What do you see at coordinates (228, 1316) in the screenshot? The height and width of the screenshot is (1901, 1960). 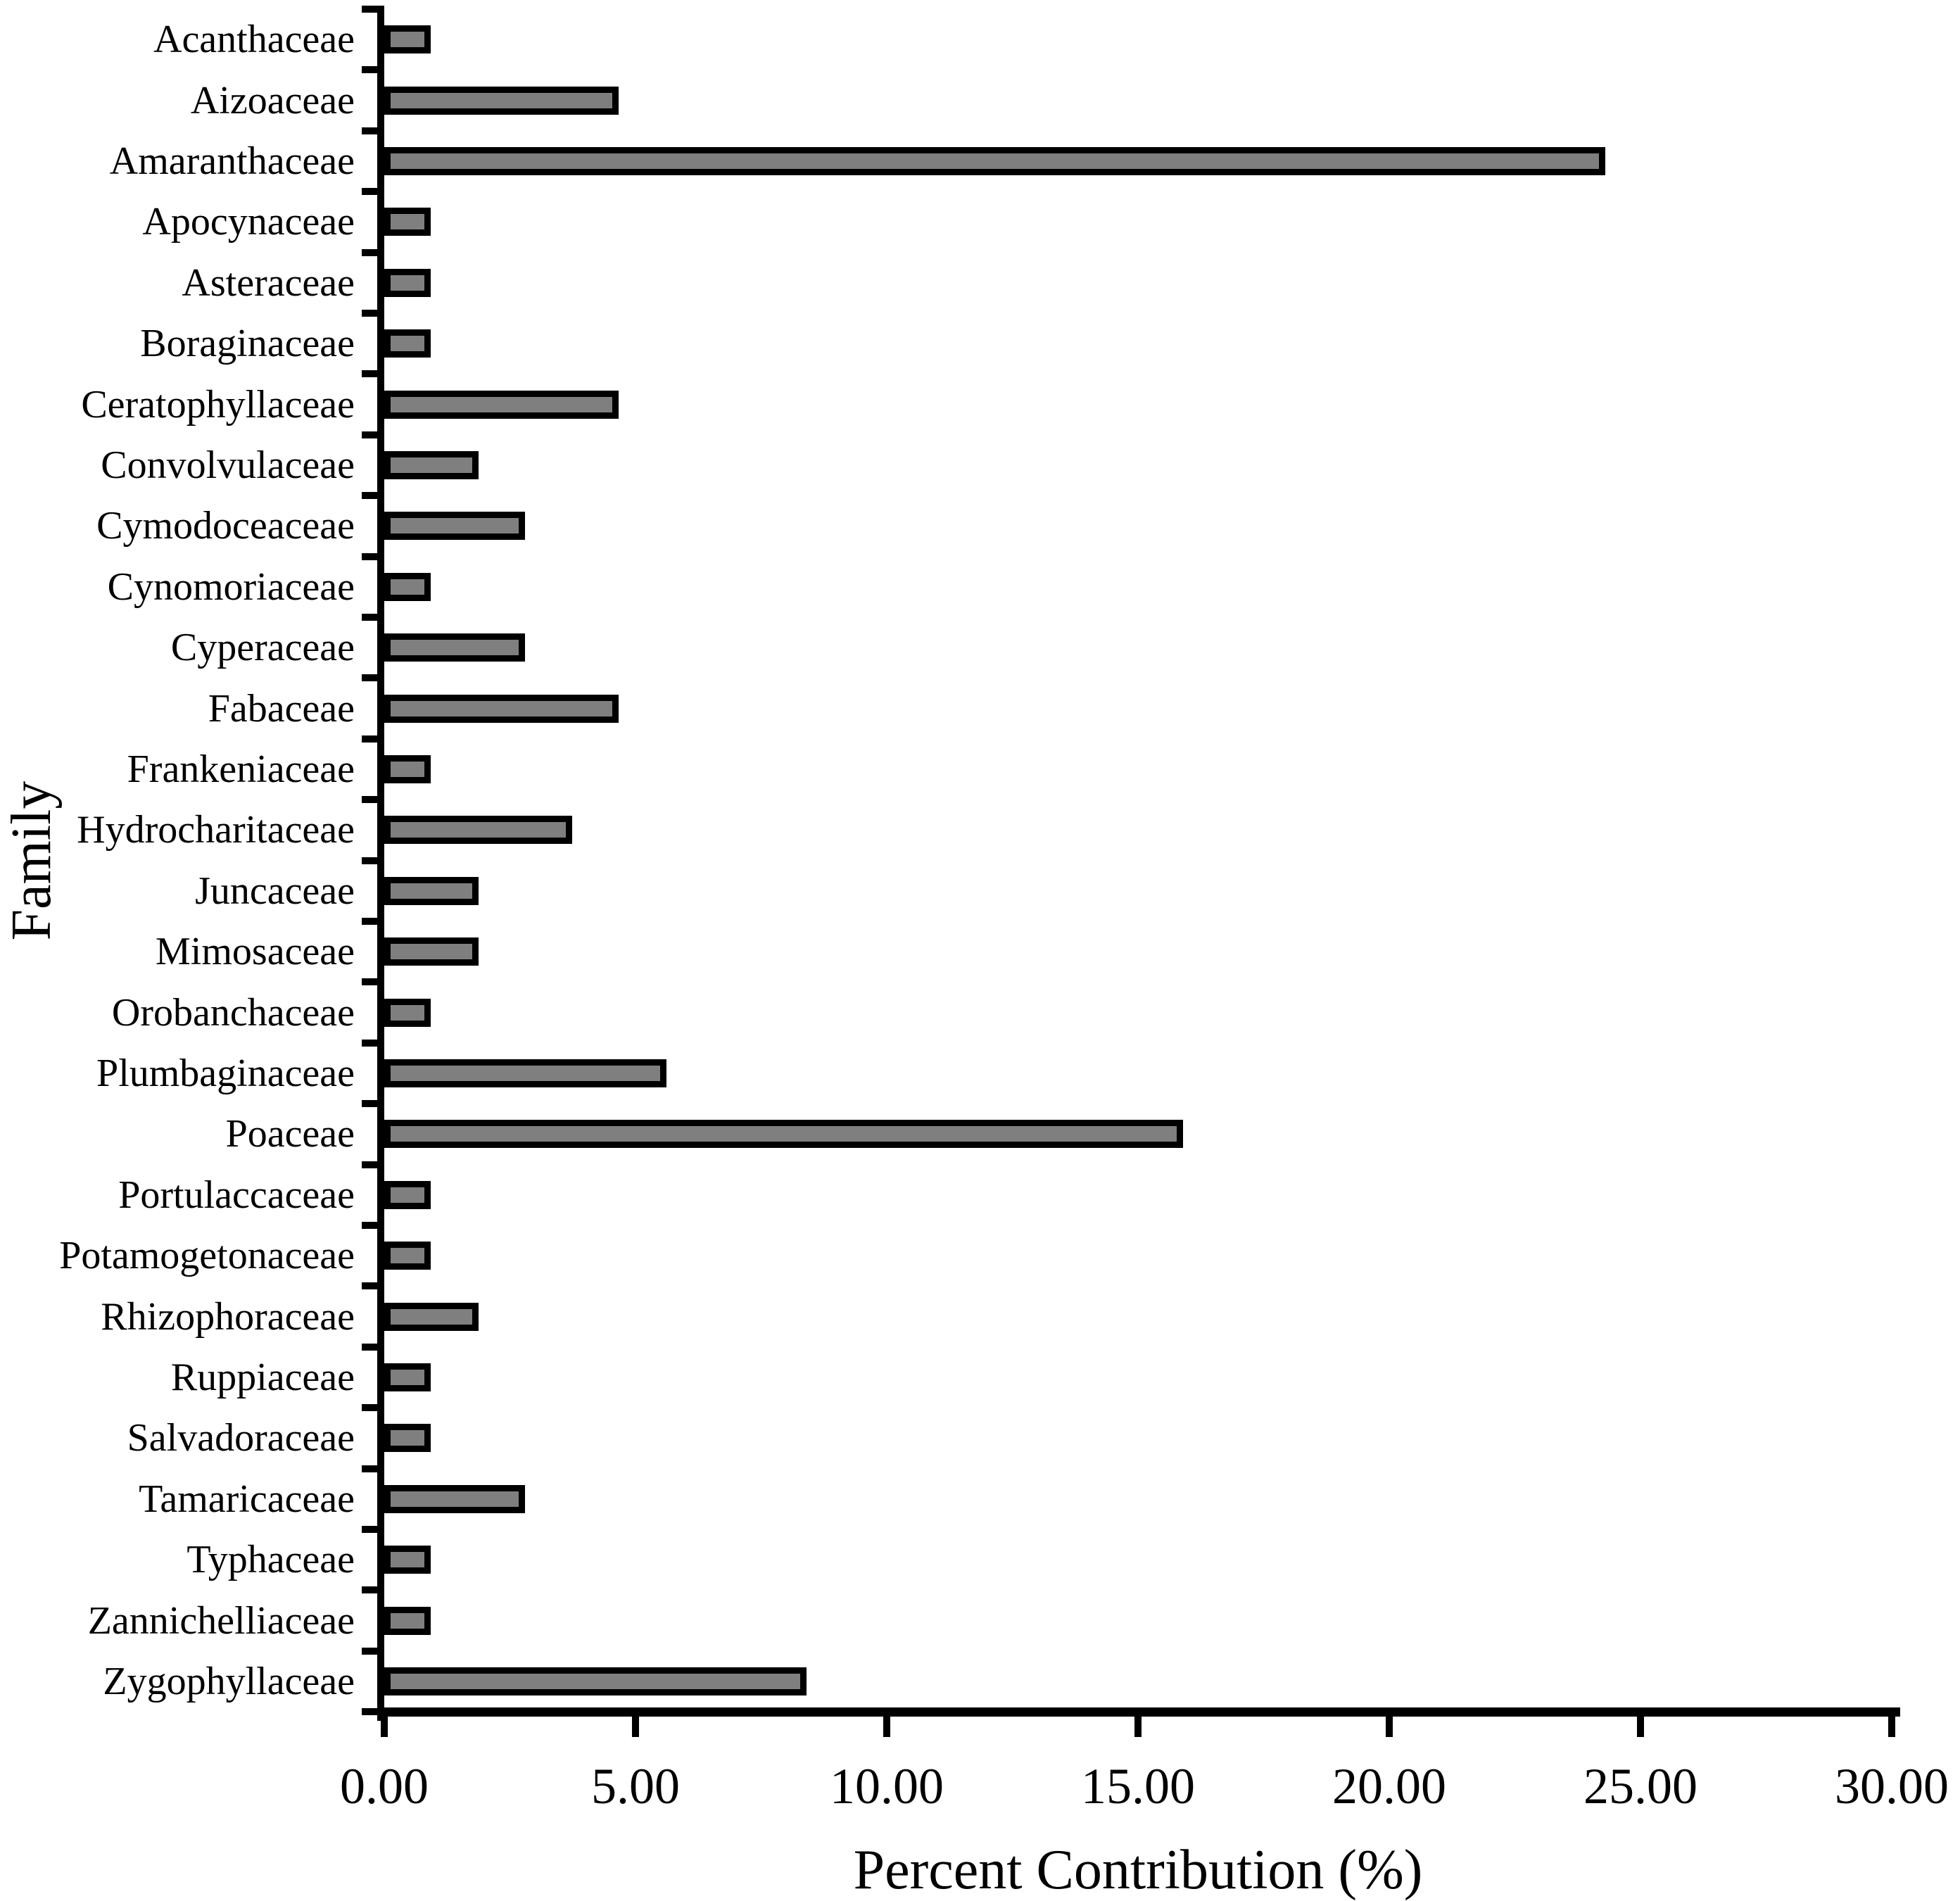 I see `category-label: Rhizophoraceae` at bounding box center [228, 1316].